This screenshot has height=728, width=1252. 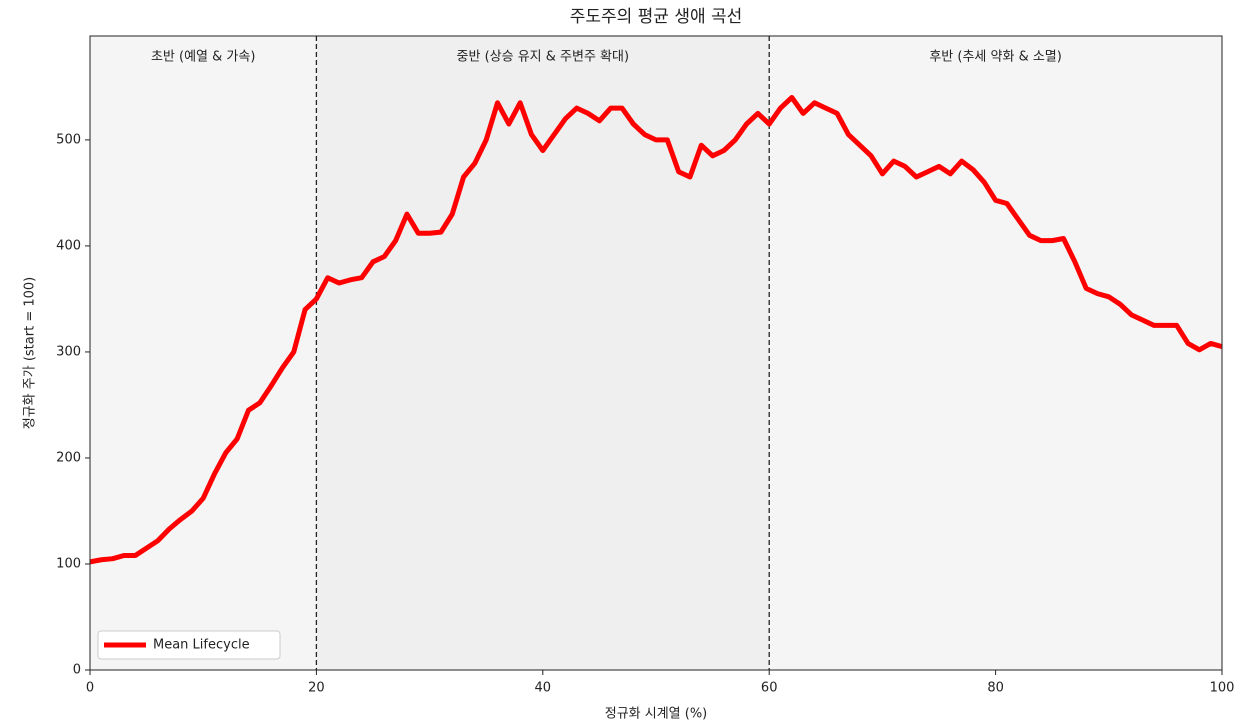 What do you see at coordinates (77, 670) in the screenshot?
I see `y-tick-label: 0` at bounding box center [77, 670].